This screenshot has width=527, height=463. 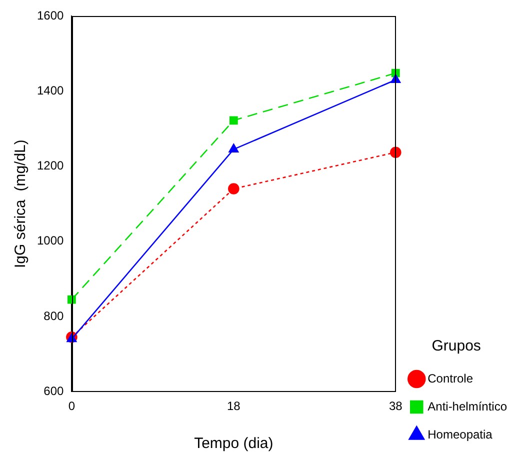 What do you see at coordinates (468, 406) in the screenshot?
I see `legend-label: Anti-helmíntico` at bounding box center [468, 406].